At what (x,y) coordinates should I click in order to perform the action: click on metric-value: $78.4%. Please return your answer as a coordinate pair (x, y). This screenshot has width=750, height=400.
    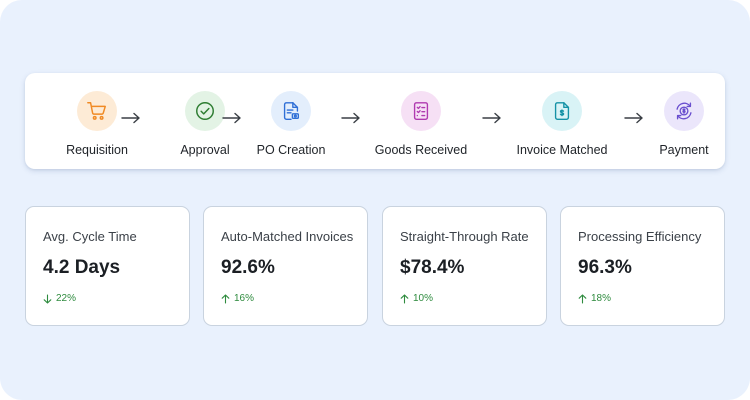
    Looking at the image, I should click on (432, 267).